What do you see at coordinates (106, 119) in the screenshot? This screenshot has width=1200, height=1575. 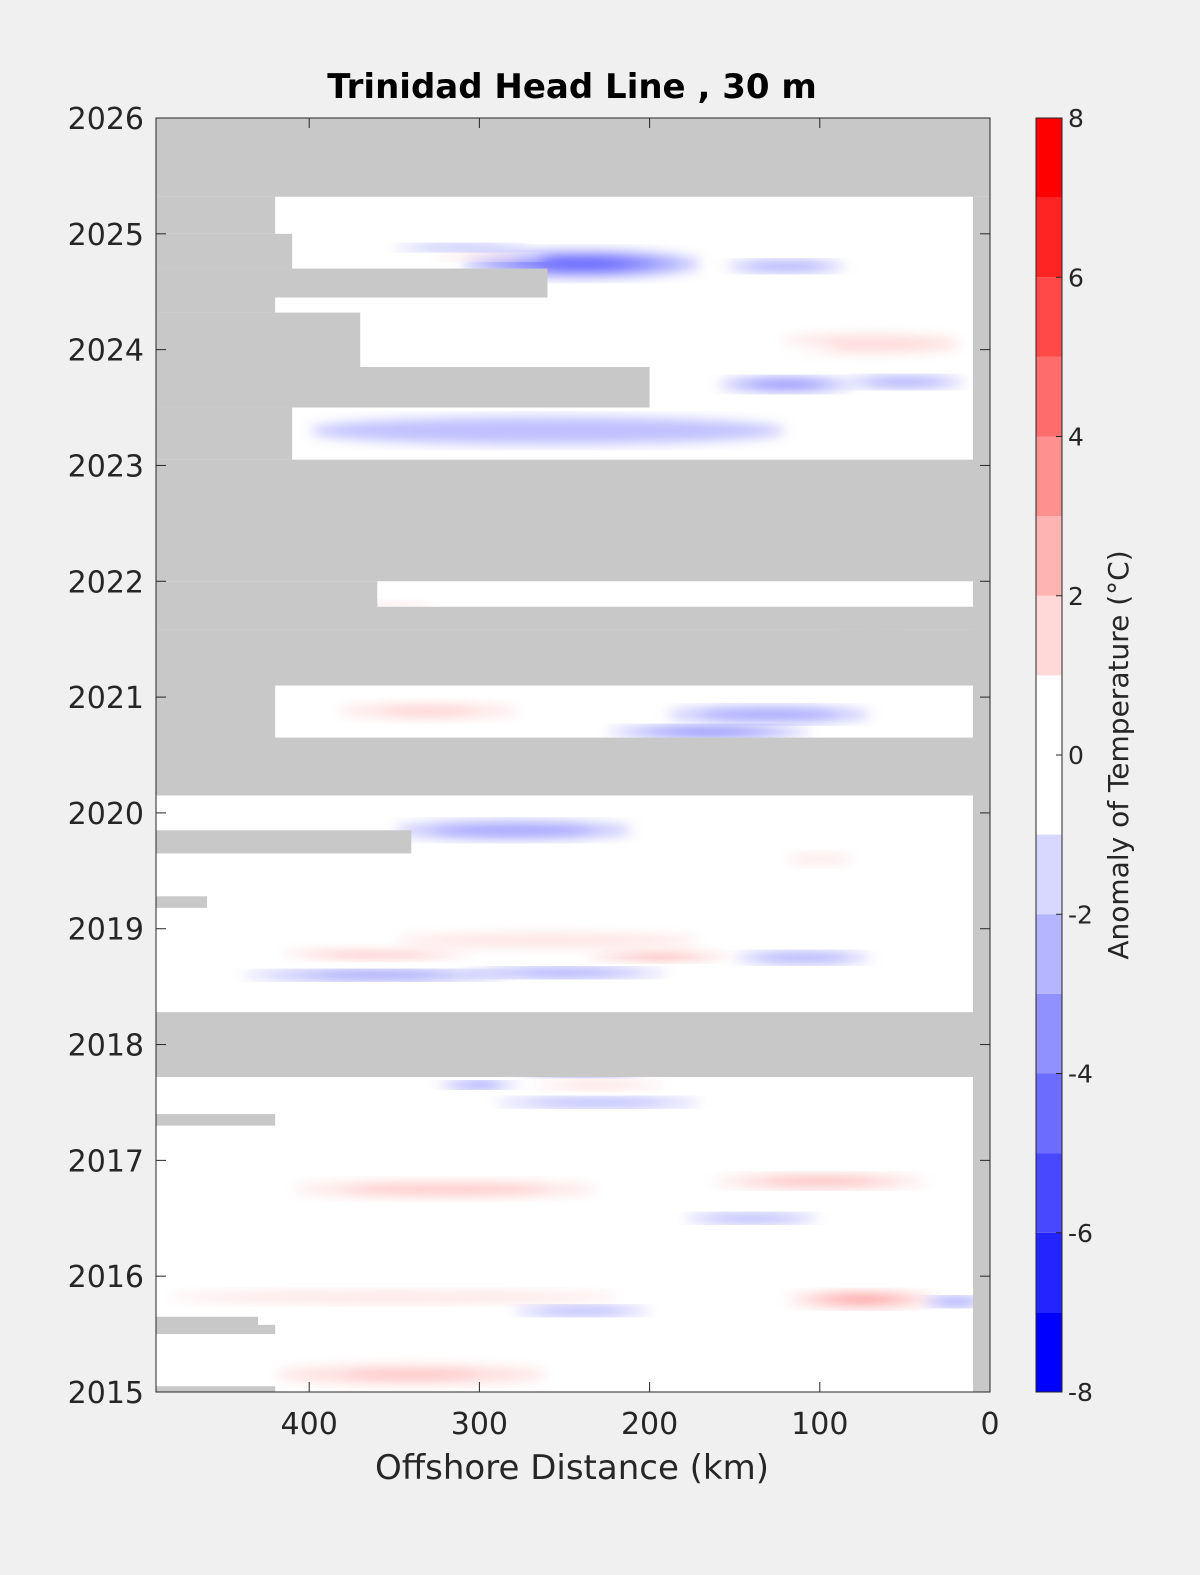 I see `y-tick-label: 2026` at bounding box center [106, 119].